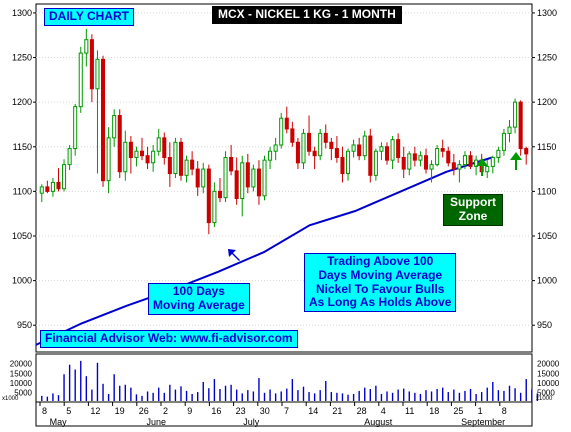  Describe the element at coordinates (68, 411) in the screenshot. I see `date-tick-label: 5` at that location.